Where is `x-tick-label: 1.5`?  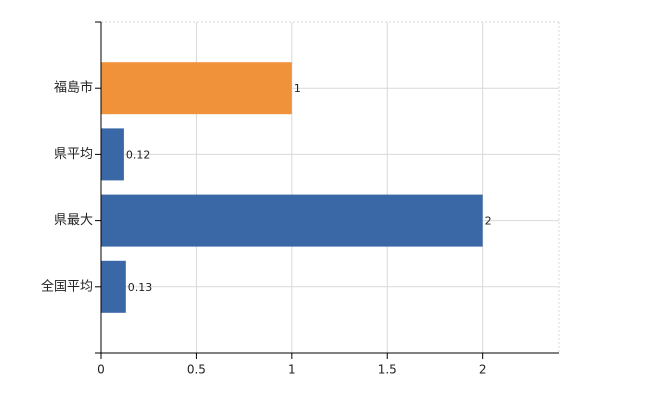
x-tick-label: 1.5 is located at coordinates (387, 370).